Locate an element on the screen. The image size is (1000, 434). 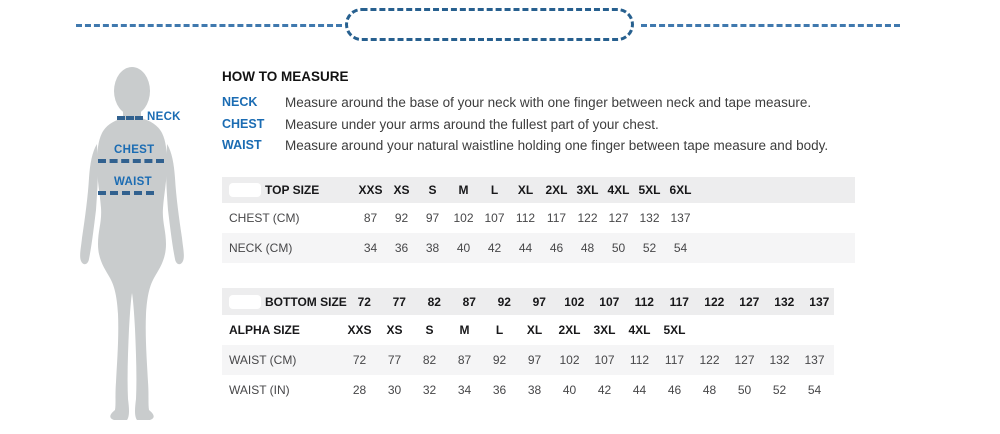
neck-cm-row: NECK (CM) 34 36 38 40 42 44 46 48 50 52 54 is located at coordinates (538, 248).